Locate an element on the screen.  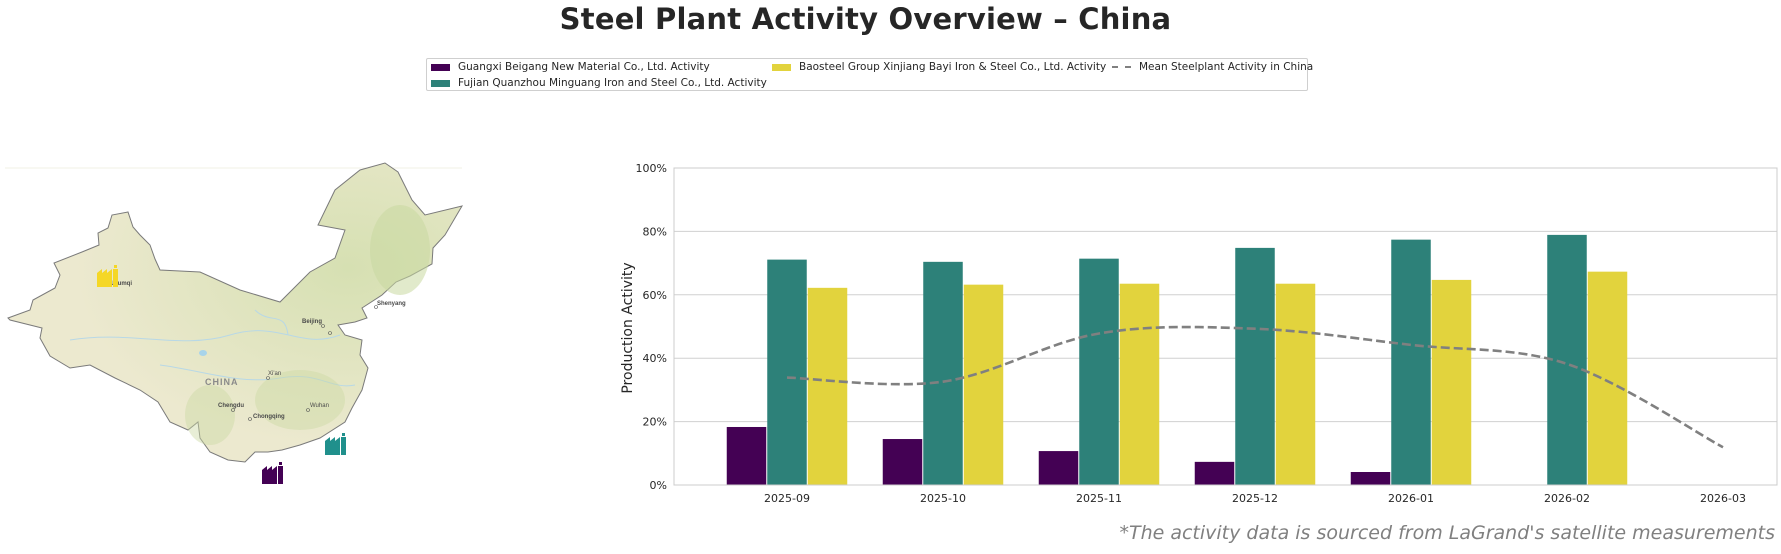
mean-activity-line is located at coordinates (1255, 387).